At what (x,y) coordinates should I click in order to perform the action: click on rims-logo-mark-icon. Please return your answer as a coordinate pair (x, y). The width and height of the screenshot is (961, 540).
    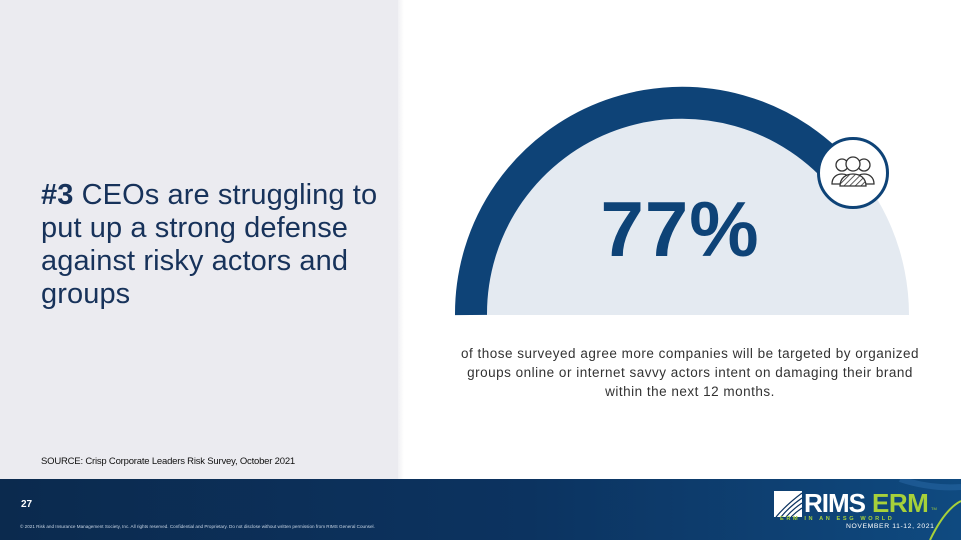
    Looking at the image, I should click on (788, 504).